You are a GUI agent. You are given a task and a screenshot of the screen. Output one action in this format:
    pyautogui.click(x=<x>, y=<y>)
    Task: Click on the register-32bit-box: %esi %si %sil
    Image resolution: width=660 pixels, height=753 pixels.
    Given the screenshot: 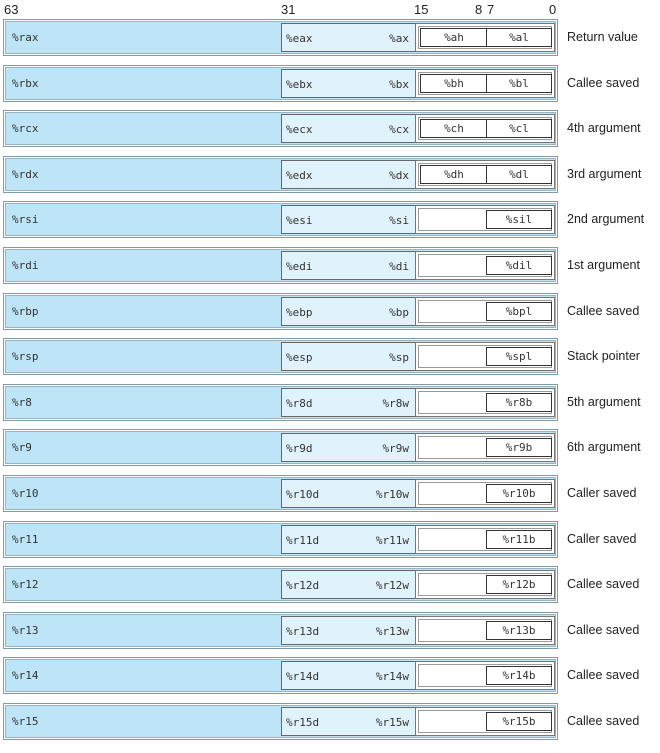 What is the action you would take?
    pyautogui.click(x=418, y=220)
    